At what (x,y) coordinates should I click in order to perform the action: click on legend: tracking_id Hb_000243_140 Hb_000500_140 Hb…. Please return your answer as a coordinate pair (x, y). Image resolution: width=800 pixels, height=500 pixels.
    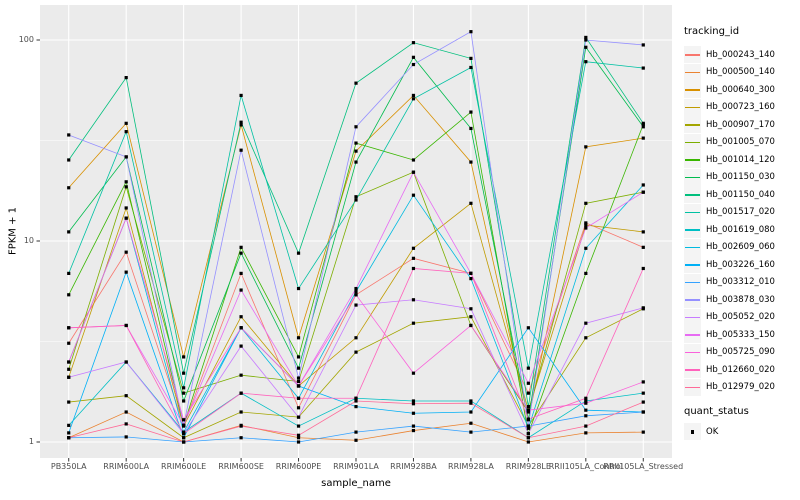
    Looking at the image, I should click on (741, 233).